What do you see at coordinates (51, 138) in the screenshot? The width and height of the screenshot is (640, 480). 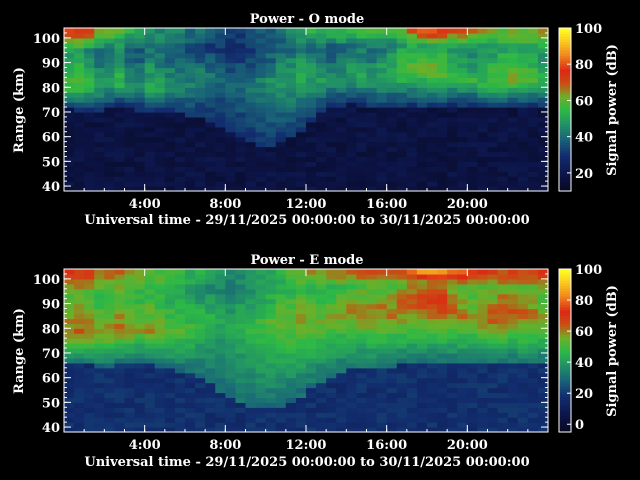 I see `y-tick-label: 60` at bounding box center [51, 138].